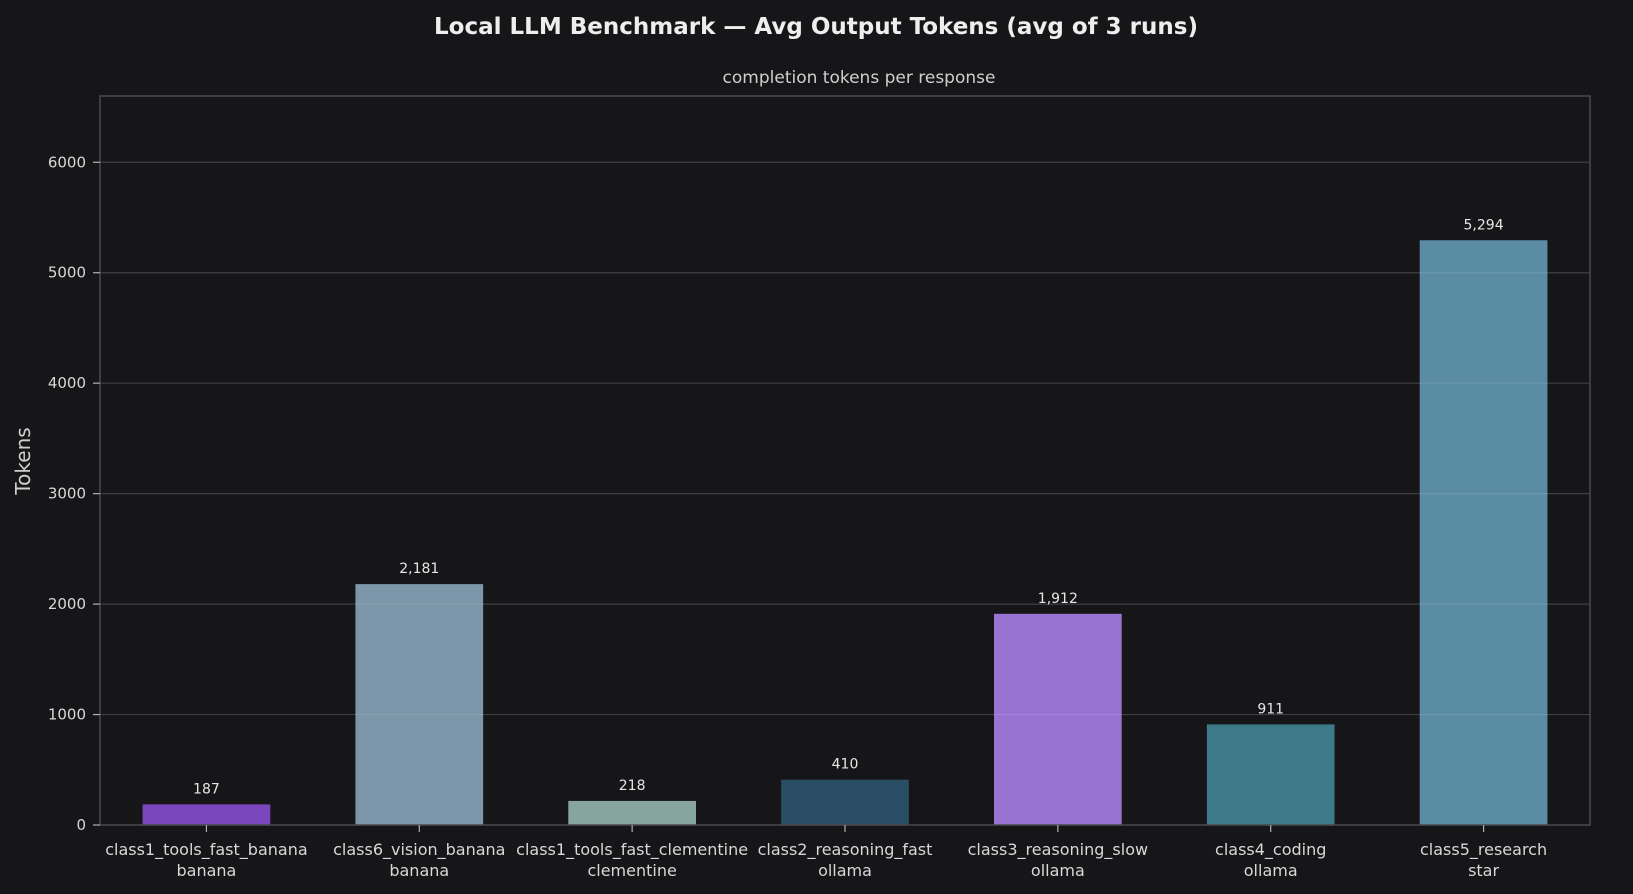 This screenshot has width=1633, height=894. I want to click on x-tick-label: class6_vision_banana, so click(419, 850).